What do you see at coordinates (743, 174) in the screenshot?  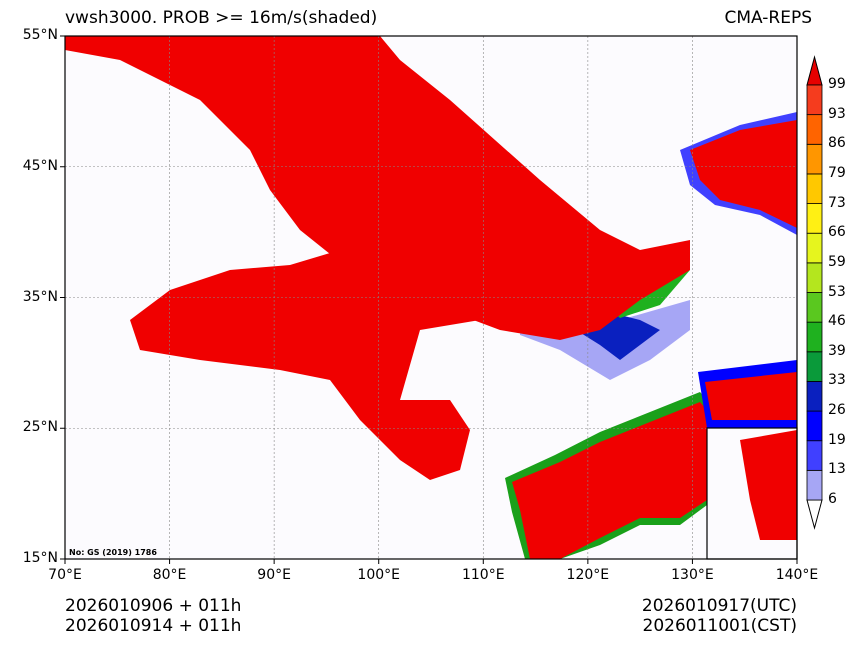 I see `shaded-northeast` at bounding box center [743, 174].